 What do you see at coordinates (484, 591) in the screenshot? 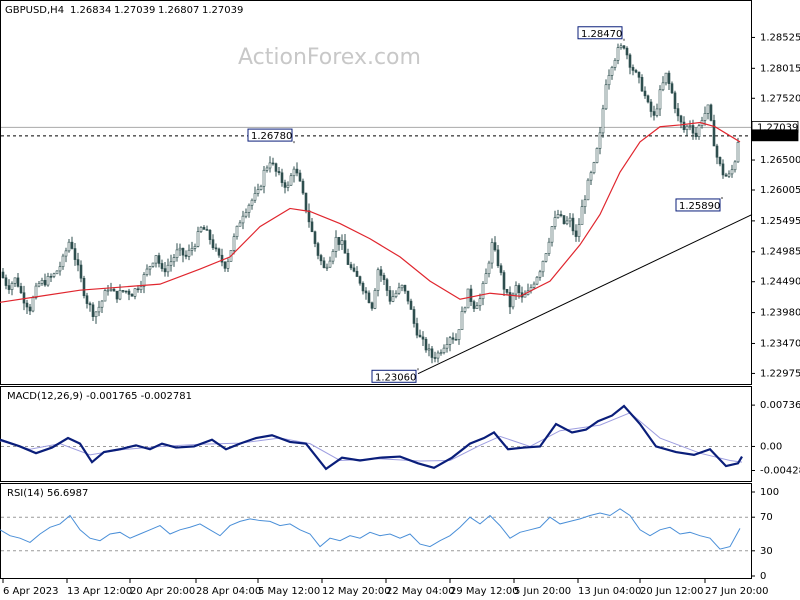
I see `x-tick-label: 29 May 12:00` at bounding box center [484, 591].